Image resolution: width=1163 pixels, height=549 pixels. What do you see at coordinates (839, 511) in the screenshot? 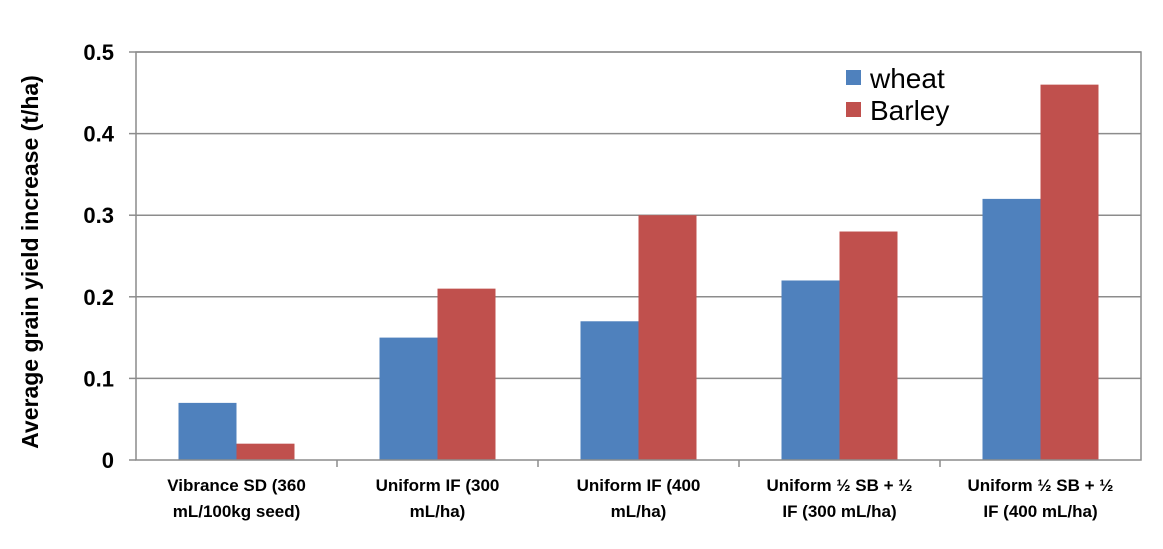
I see `x-tick-label: IF (300 mL/ha)` at bounding box center [839, 511].